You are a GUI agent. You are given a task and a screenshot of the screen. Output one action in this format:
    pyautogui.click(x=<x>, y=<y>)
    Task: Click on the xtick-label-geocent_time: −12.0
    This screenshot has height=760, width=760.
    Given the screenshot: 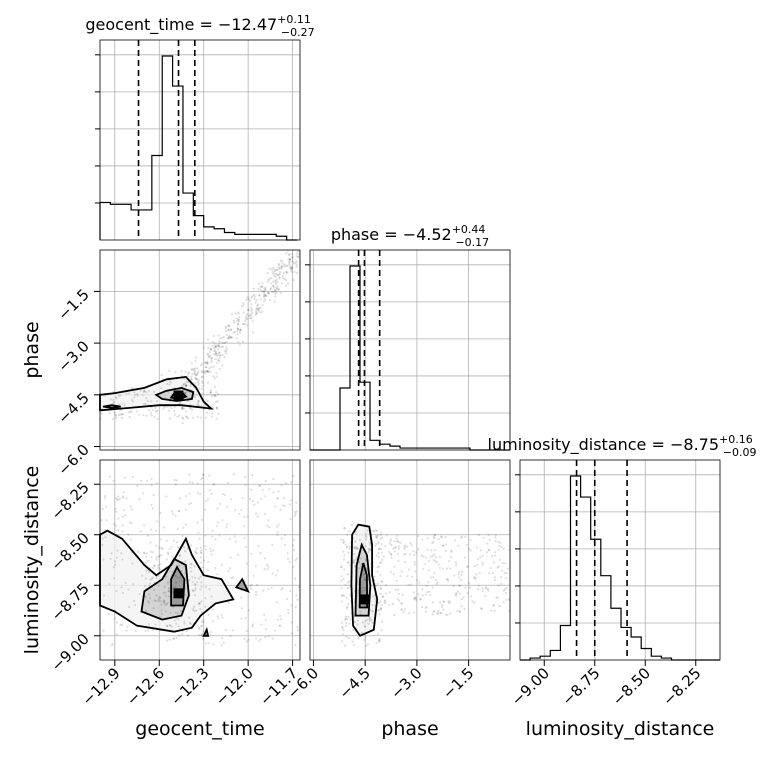 What is the action you would take?
    pyautogui.click(x=234, y=686)
    